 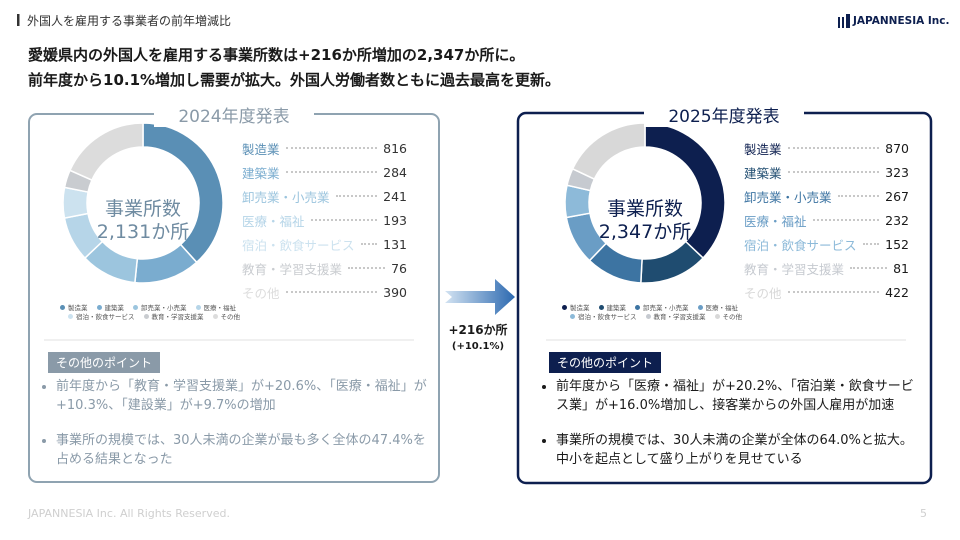 I want to click on list-row: 教育・学習支援業 81, so click(x=826, y=268).